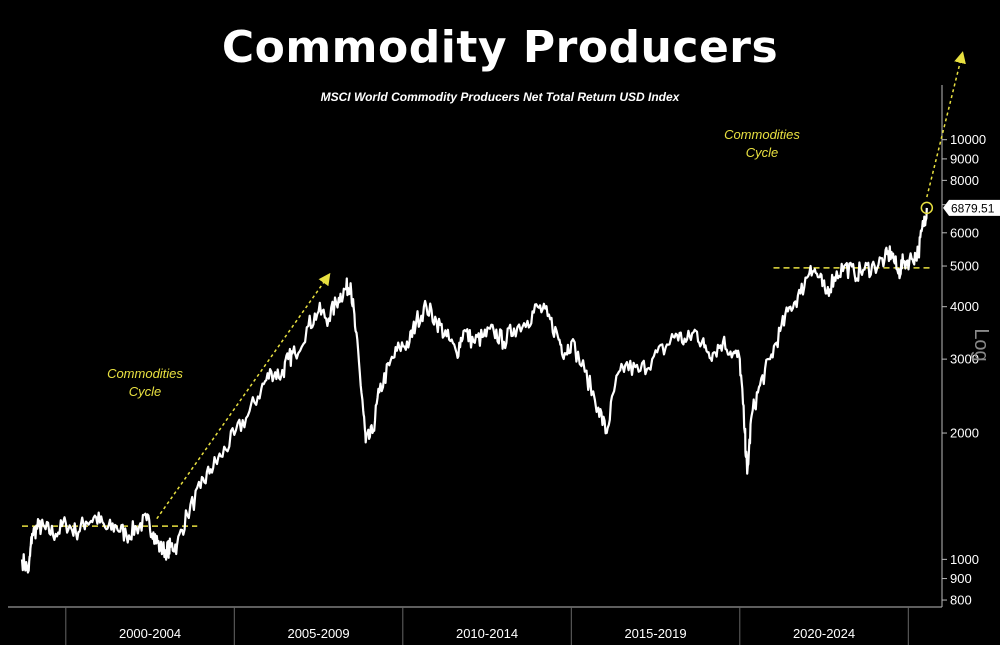 This screenshot has height=645, width=1000. I want to click on y-tick-label-0: 800, so click(961, 600).